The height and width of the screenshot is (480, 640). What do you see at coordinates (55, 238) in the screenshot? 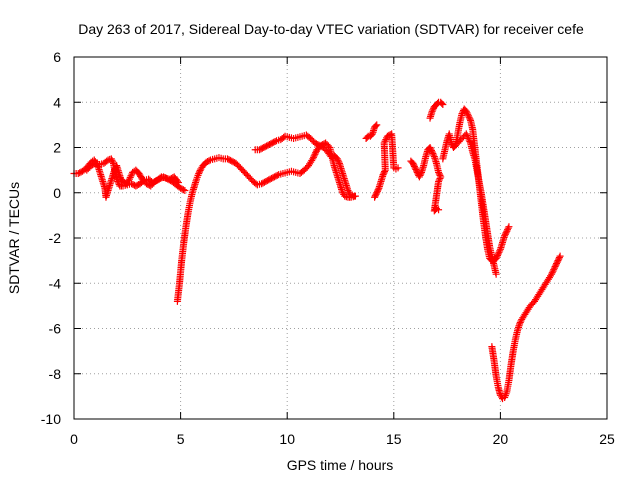
I see `y-tick-label: -2` at bounding box center [55, 238].